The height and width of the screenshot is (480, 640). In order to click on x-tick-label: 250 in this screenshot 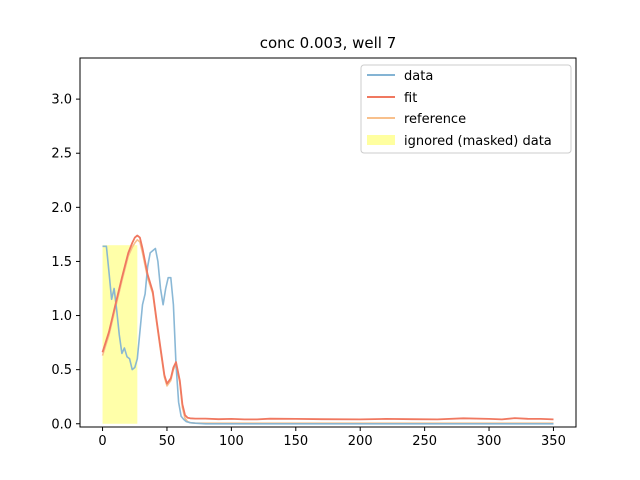, I will do `click(424, 441)`.